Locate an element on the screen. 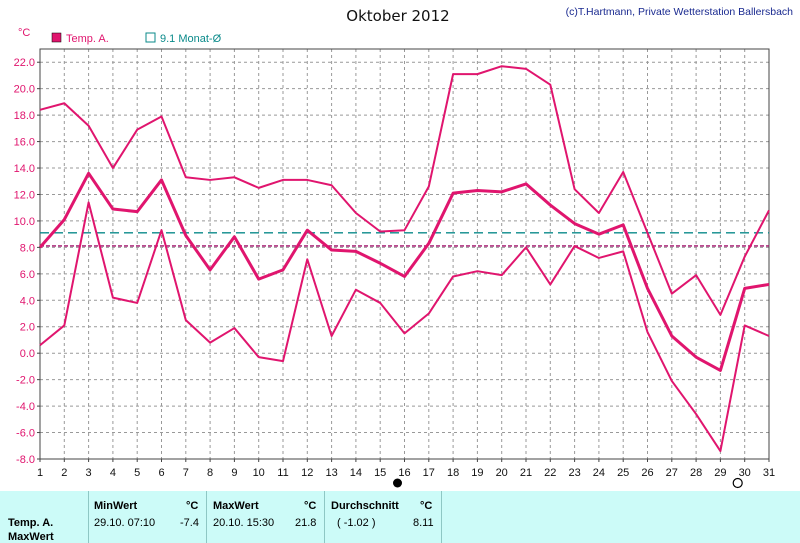  y-tick-label: -2.0 is located at coordinates (25, 381).